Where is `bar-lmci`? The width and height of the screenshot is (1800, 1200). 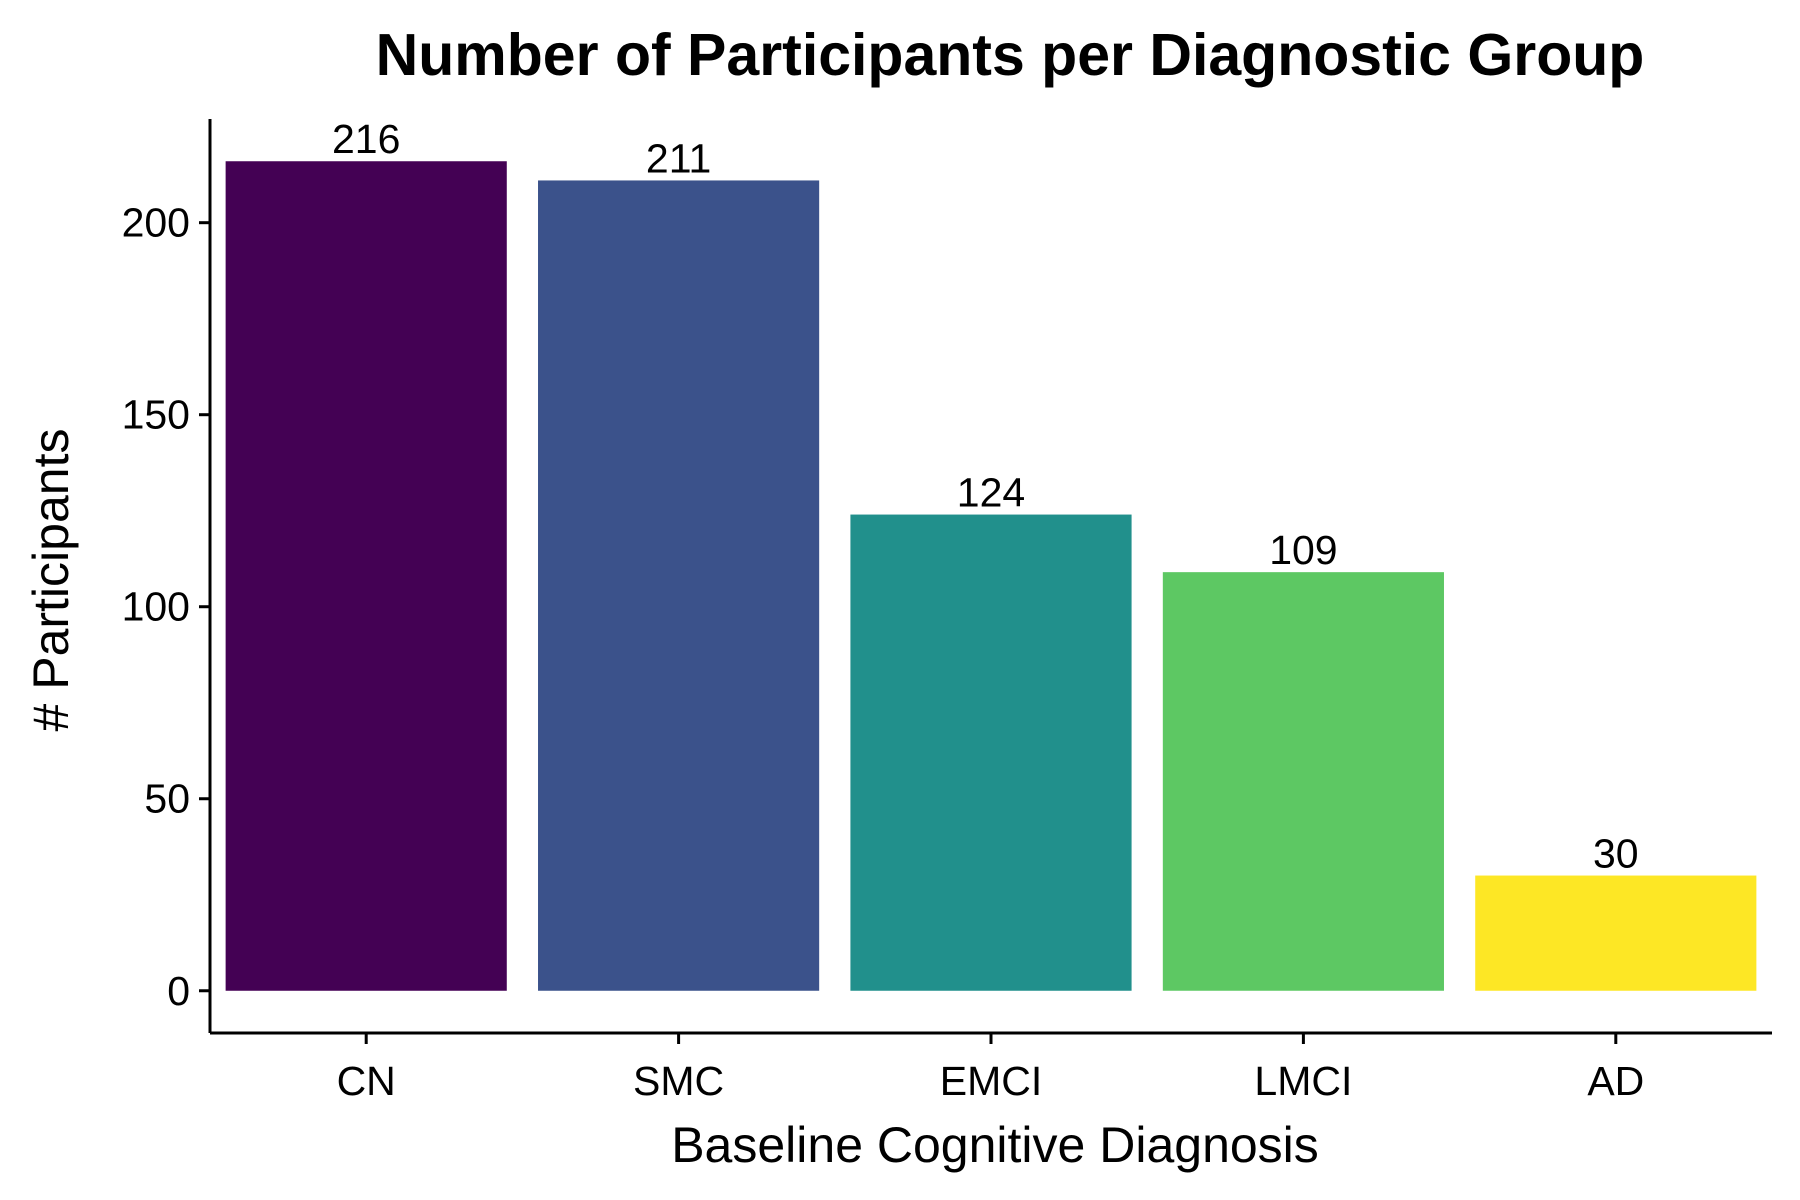
bar-lmci is located at coordinates (1303, 781).